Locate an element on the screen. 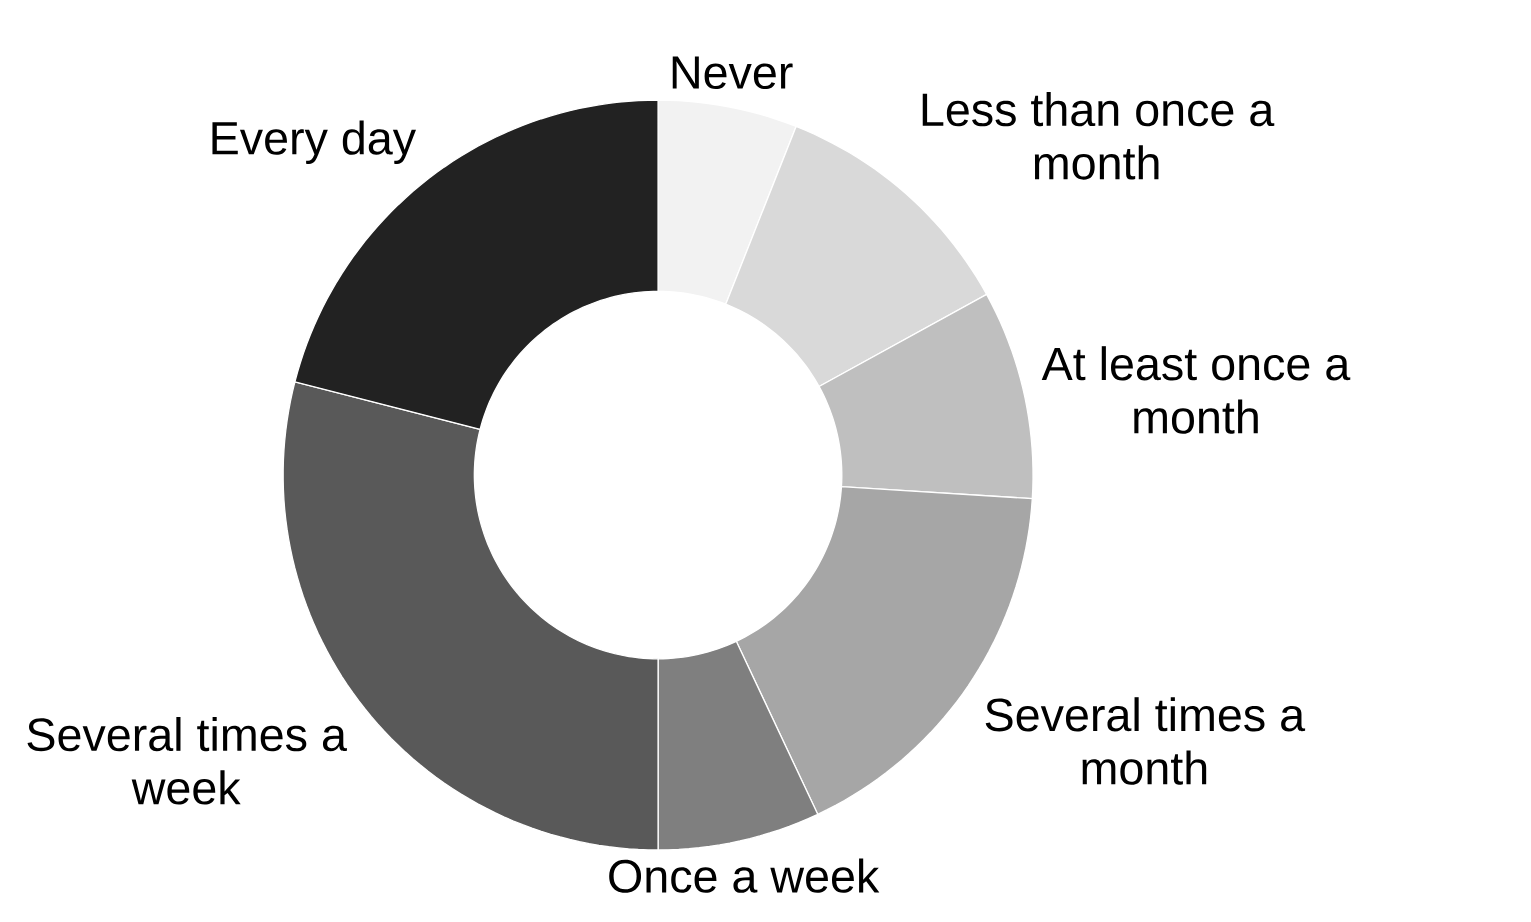  slice-label: Once a week is located at coordinates (744, 875).